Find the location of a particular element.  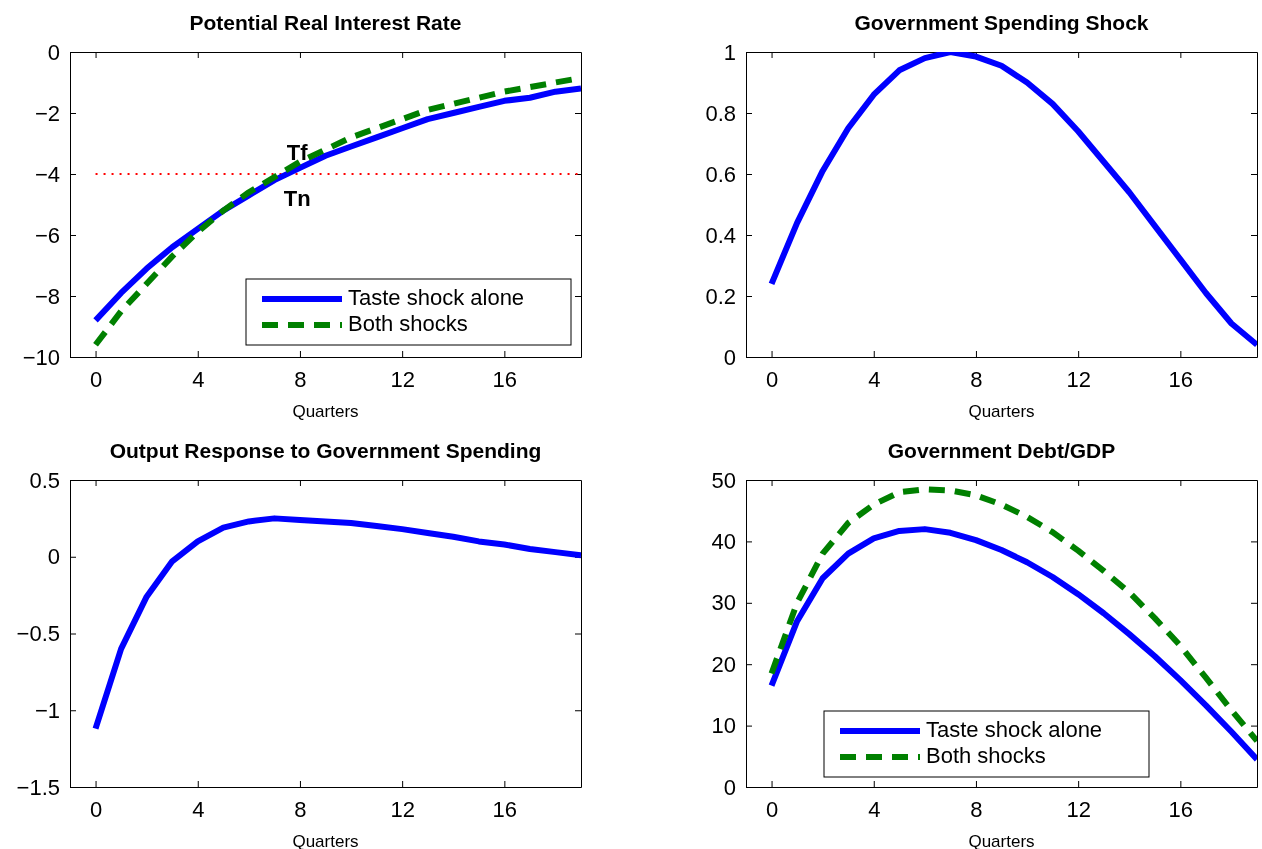

annotation: Tf is located at coordinates (297, 152).